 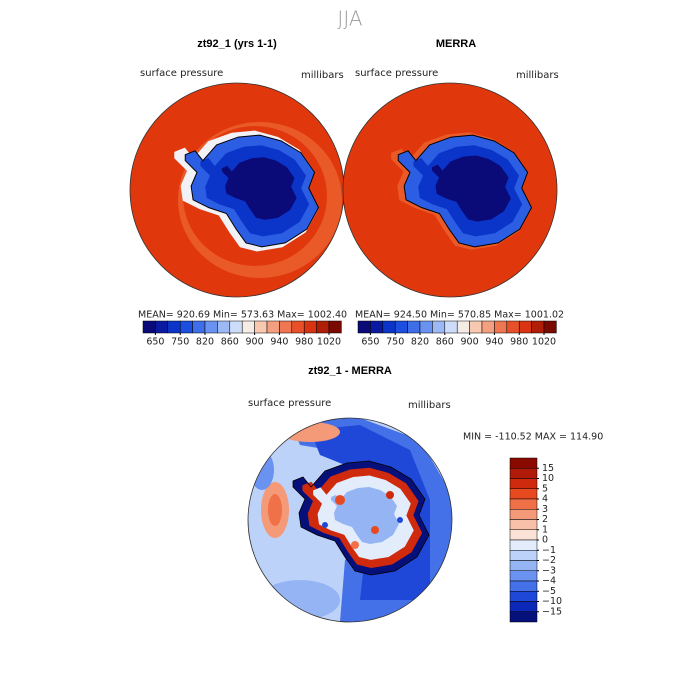 I want to click on colorbar-label: −10, so click(x=552, y=601).